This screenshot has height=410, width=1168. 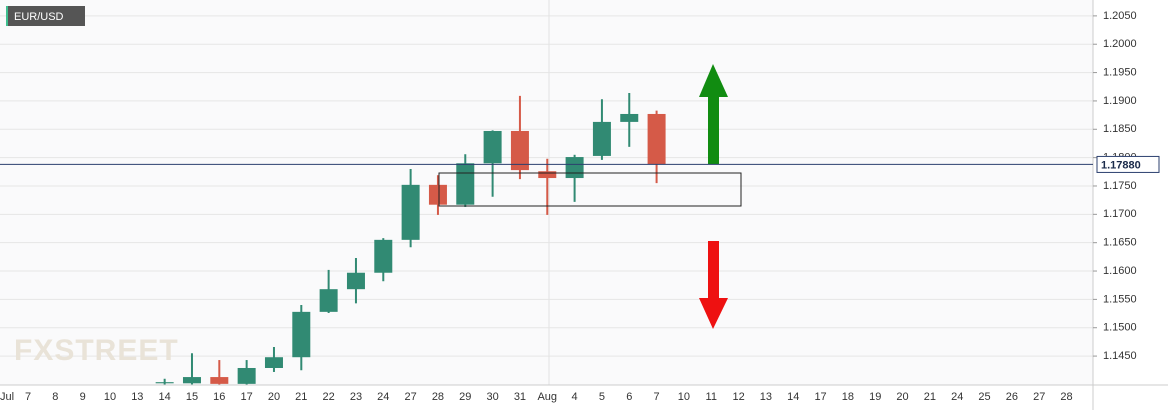 I want to click on x-tick-label: 15, so click(x=192, y=397).